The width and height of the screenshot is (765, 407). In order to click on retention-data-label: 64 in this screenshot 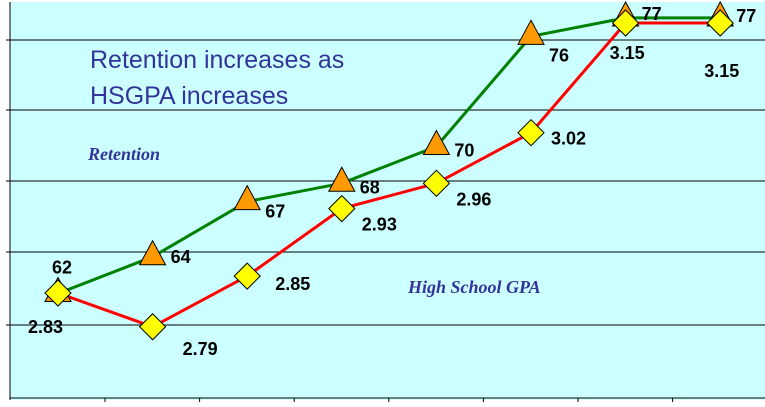, I will do `click(181, 257)`.